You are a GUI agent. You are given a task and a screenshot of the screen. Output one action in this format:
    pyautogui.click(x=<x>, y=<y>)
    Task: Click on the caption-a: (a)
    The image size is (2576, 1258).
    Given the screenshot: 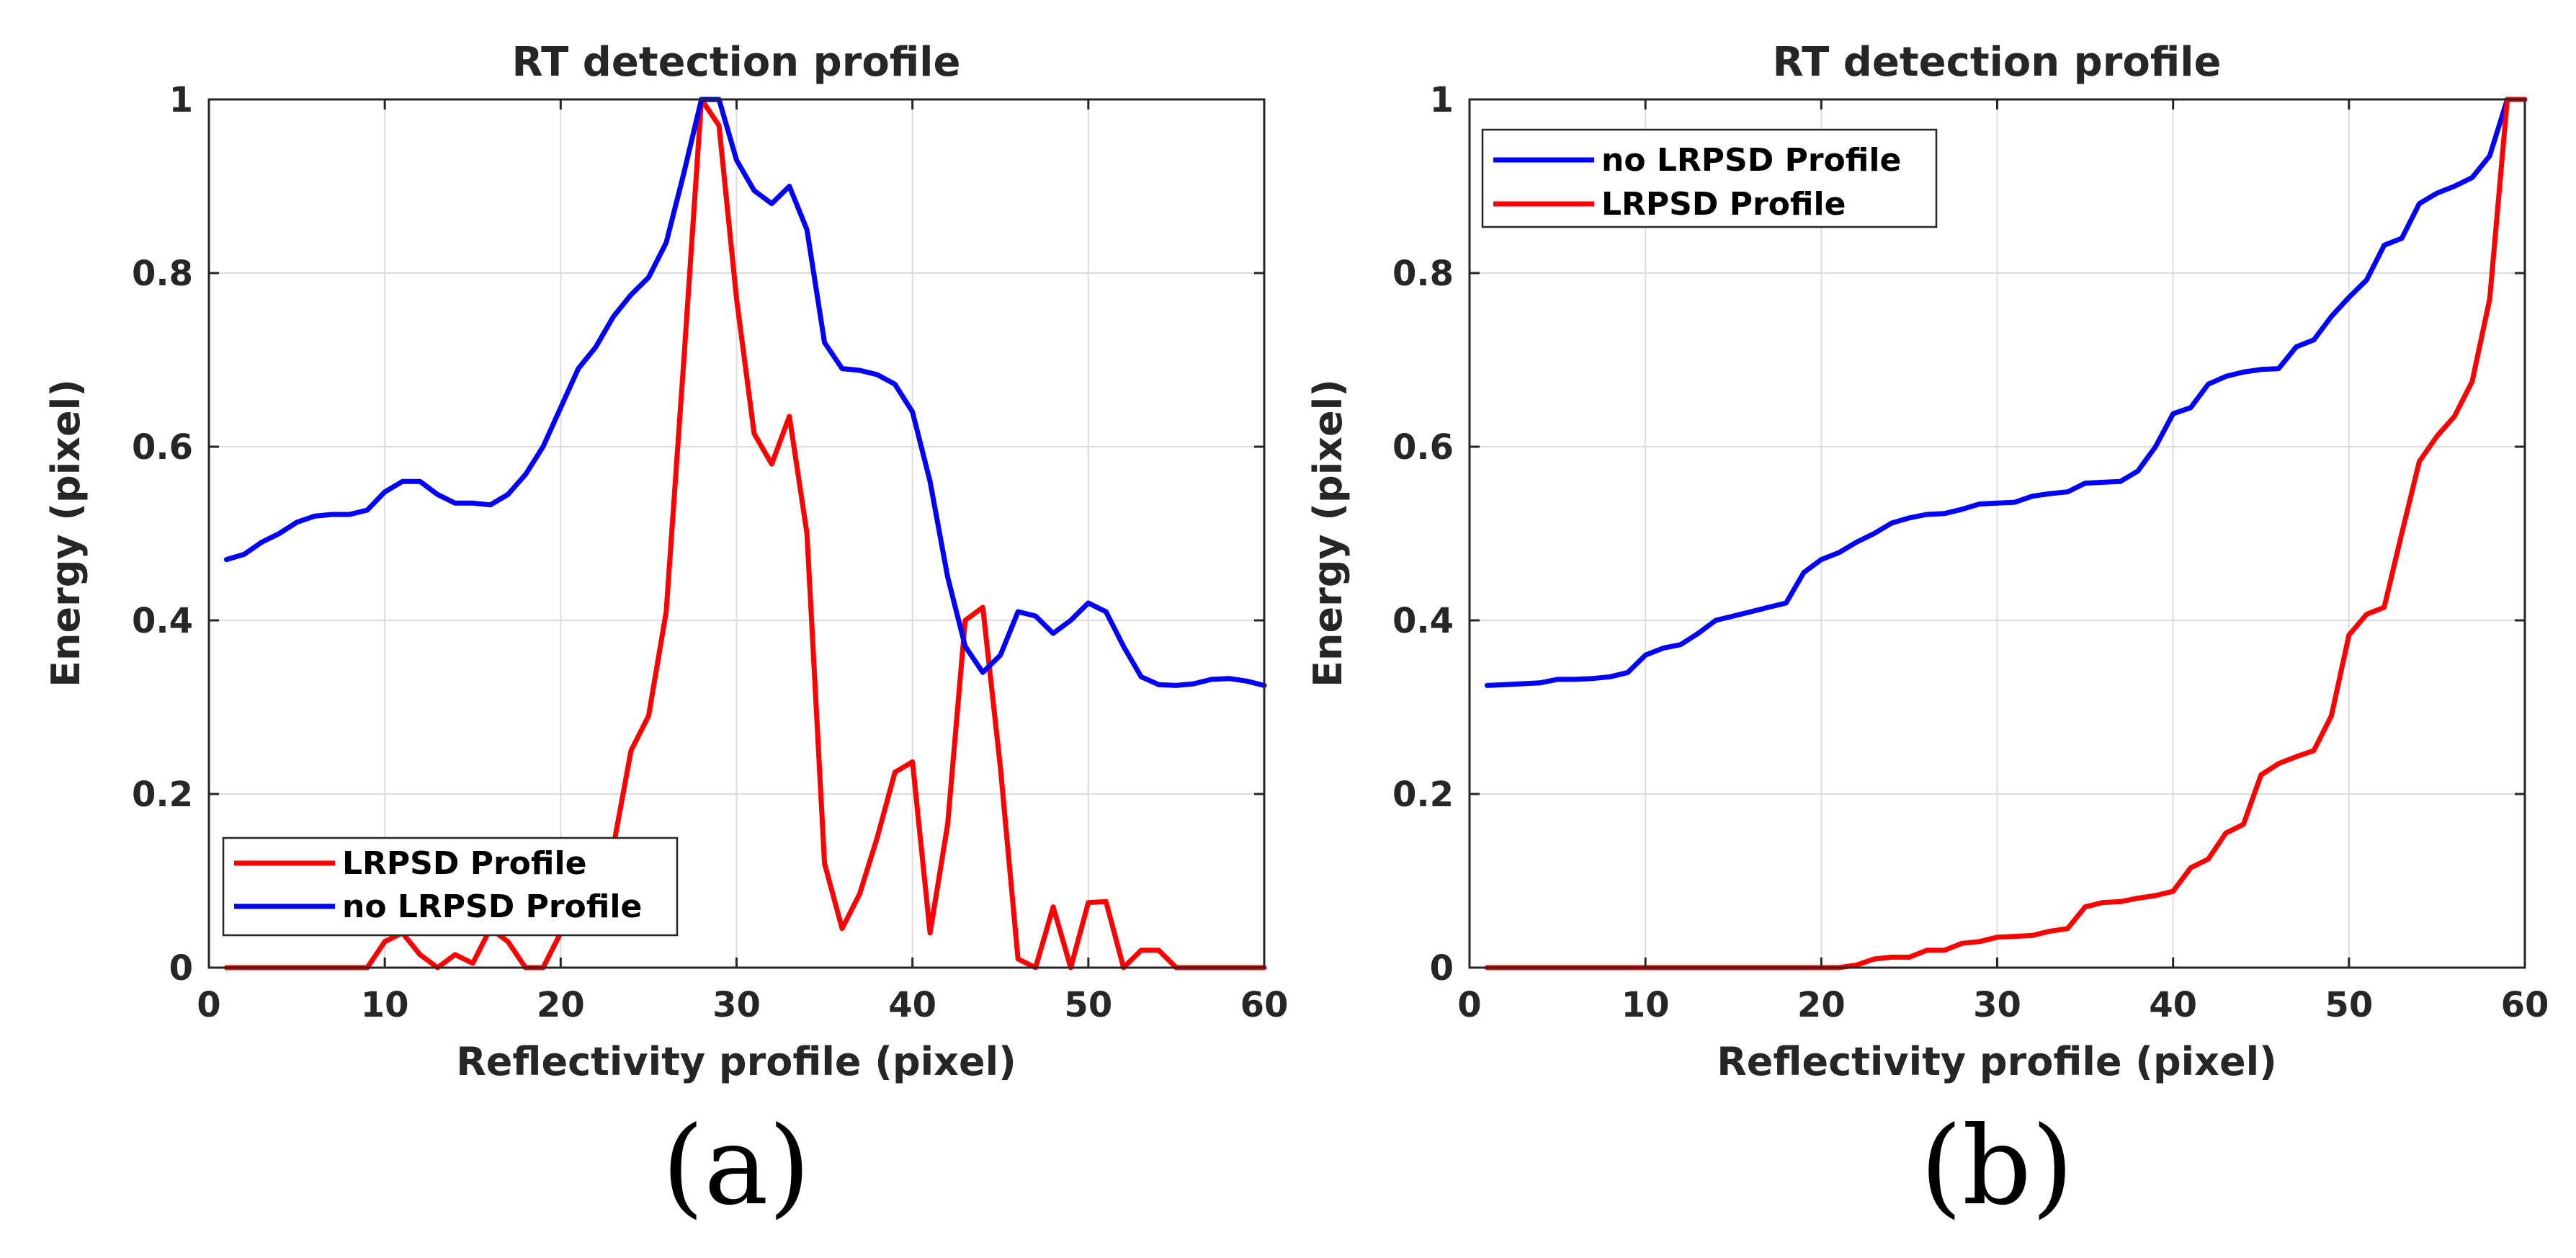 What is the action you would take?
    pyautogui.click(x=736, y=1166)
    